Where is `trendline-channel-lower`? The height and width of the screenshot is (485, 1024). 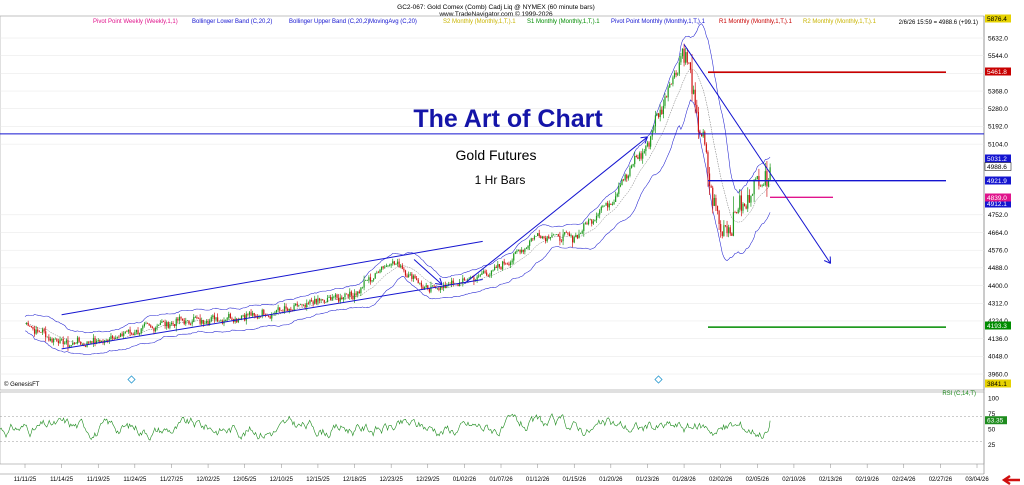
trendline-channel-lower is located at coordinates (272, 314).